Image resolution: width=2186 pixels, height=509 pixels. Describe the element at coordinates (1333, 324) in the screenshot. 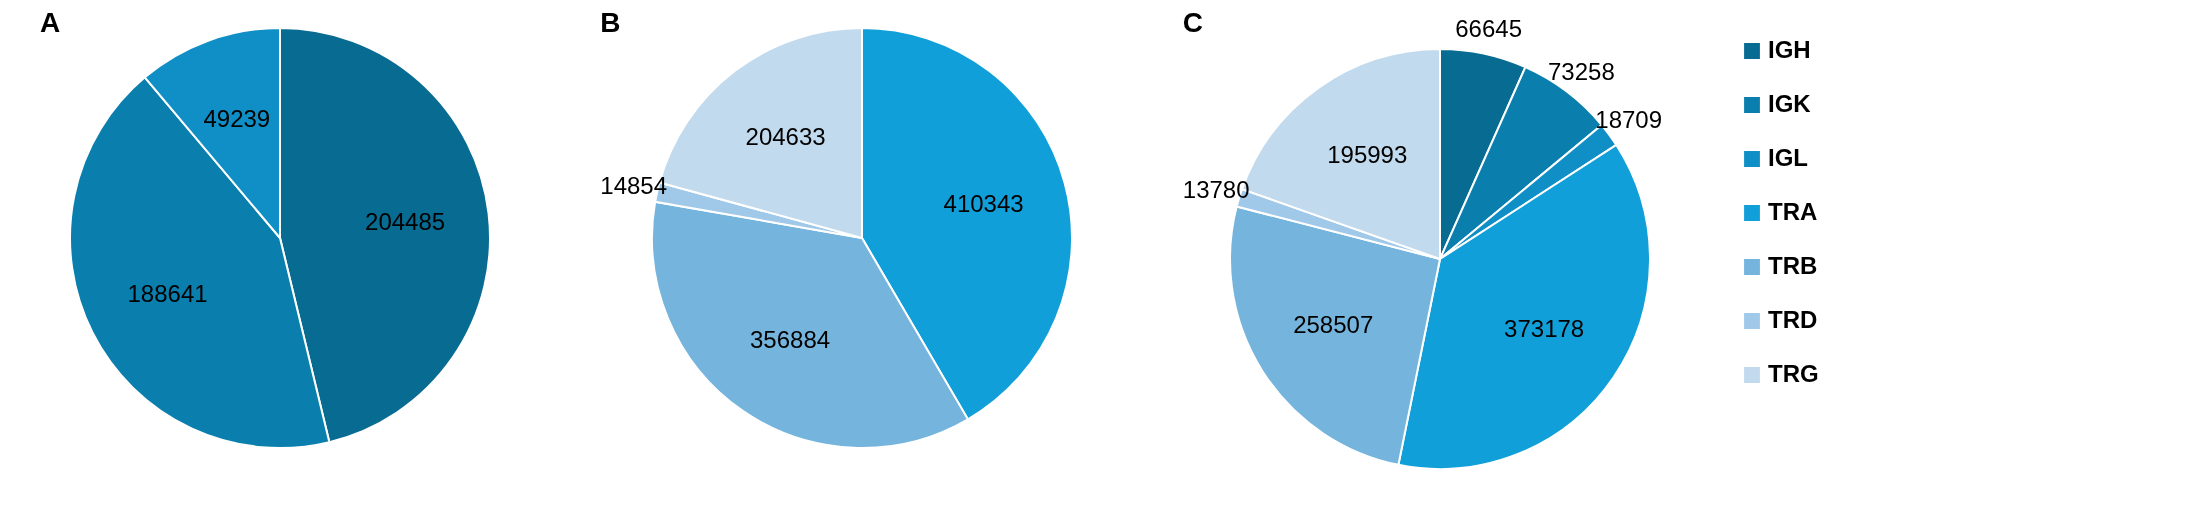

I see `data-label: 258507` at that location.